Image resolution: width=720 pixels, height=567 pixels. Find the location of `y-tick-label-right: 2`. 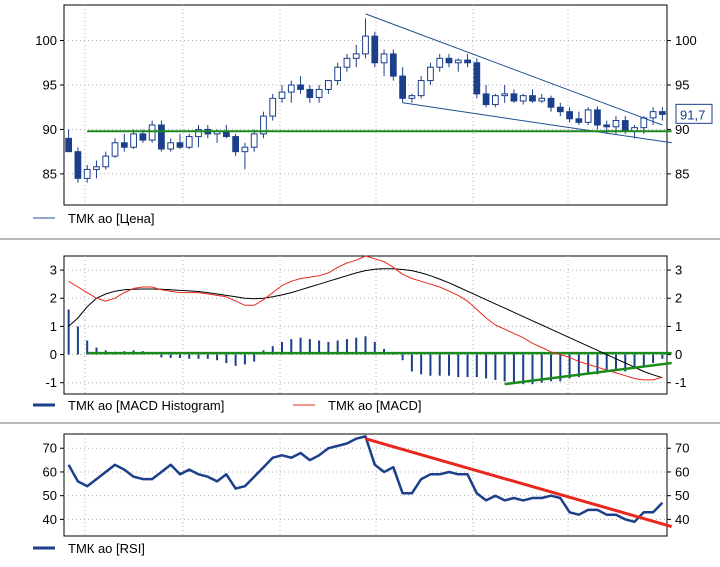

y-tick-label-right: 2 is located at coordinates (678, 298).